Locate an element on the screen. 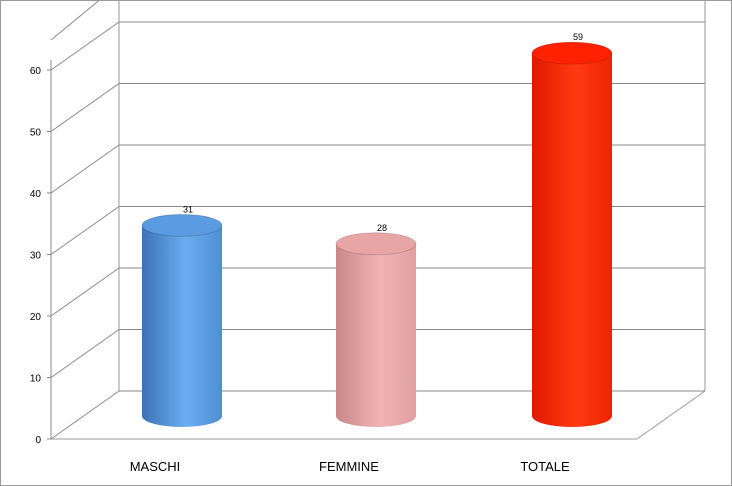  y-tick-label: 50 is located at coordinates (36, 133).